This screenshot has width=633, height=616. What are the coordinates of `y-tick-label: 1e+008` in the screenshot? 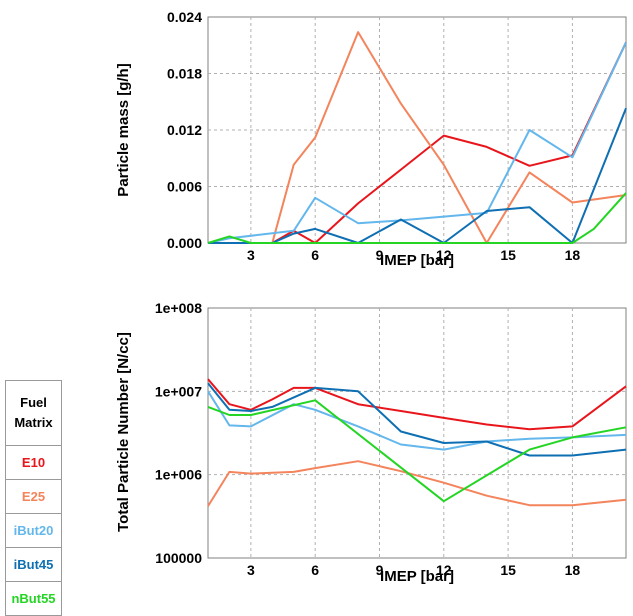 It's located at (178, 308).